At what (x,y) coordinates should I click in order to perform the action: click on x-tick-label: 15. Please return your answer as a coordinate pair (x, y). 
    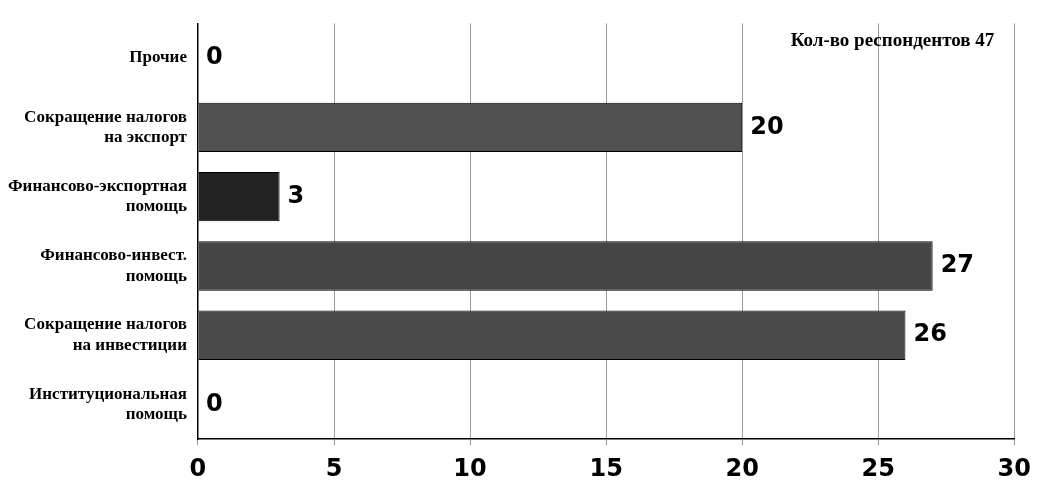
    Looking at the image, I should click on (606, 467).